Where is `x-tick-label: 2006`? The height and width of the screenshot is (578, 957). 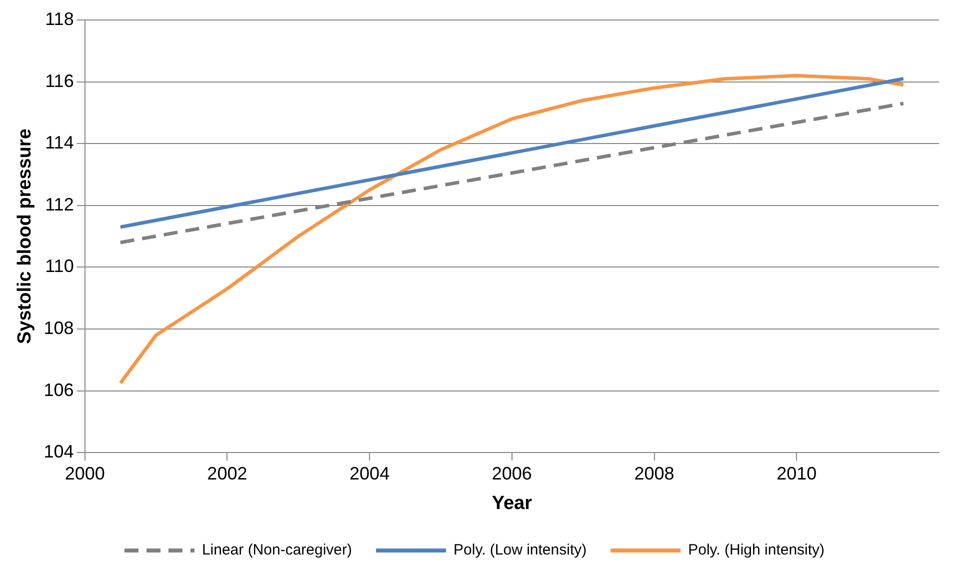 x-tick-label: 2006 is located at coordinates (512, 473).